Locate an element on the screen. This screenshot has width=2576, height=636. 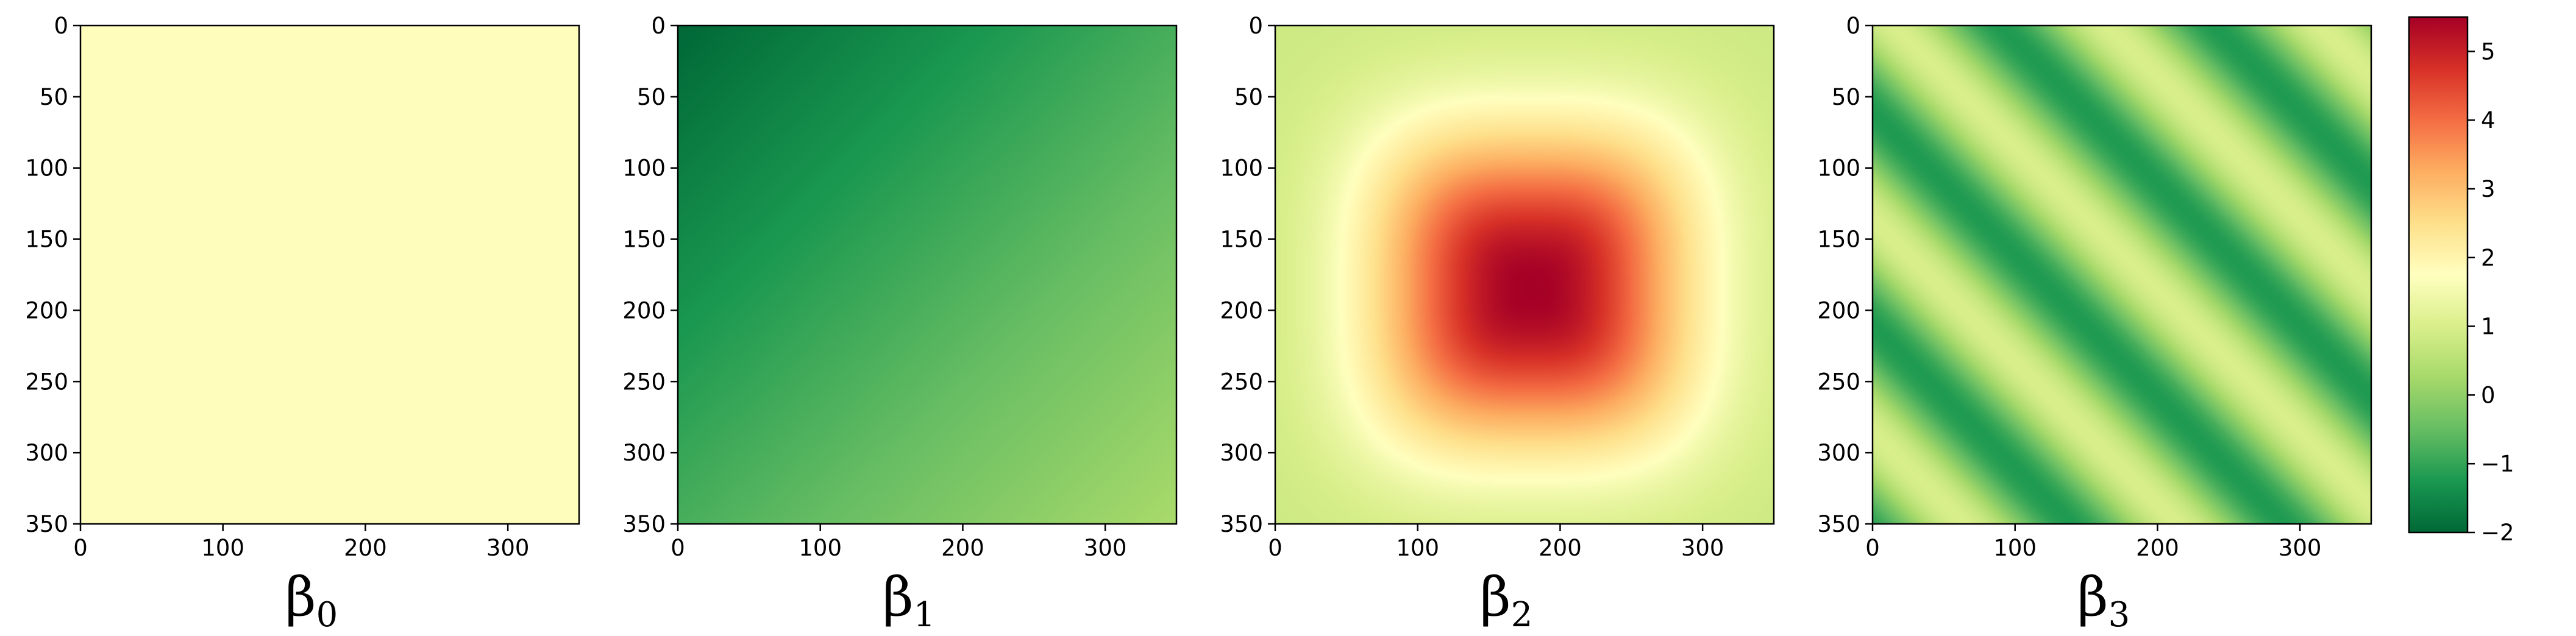
panel-label-subscript: 0 is located at coordinates (327, 615).